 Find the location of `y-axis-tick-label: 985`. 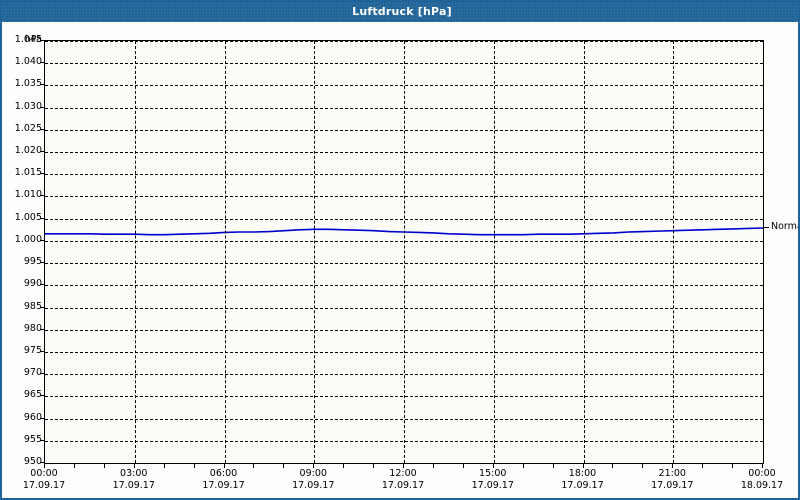

y-axis-tick-label: 985 is located at coordinates (32, 306).